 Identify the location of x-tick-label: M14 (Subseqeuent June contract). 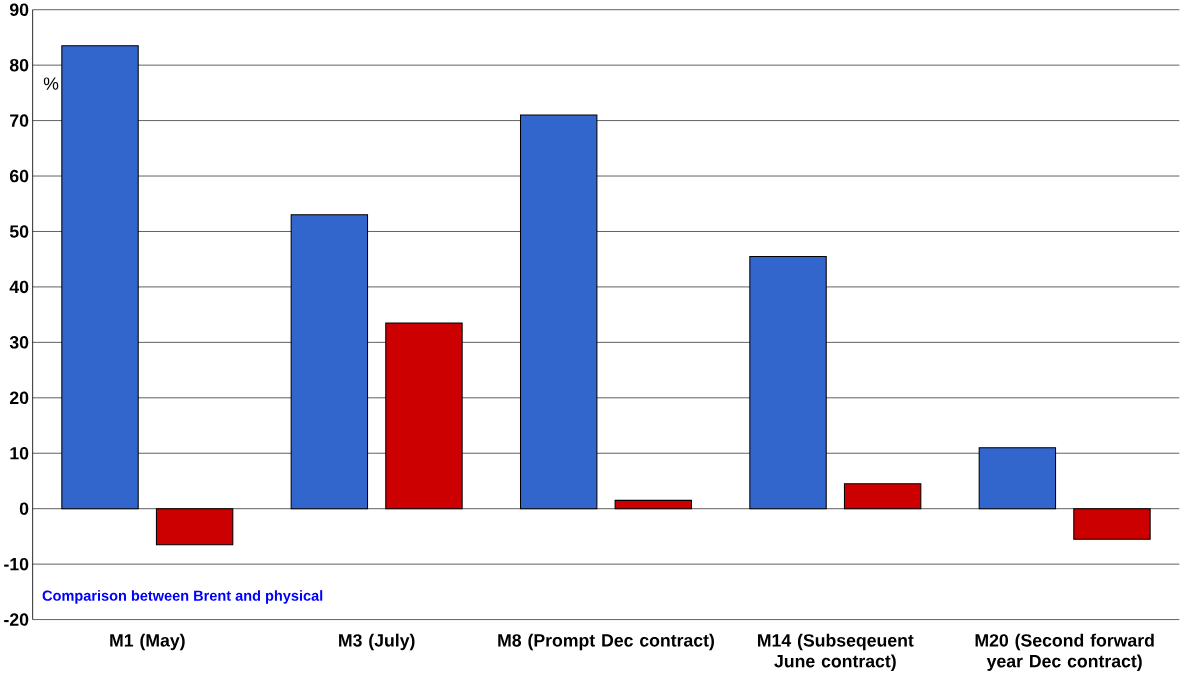
(836, 652).